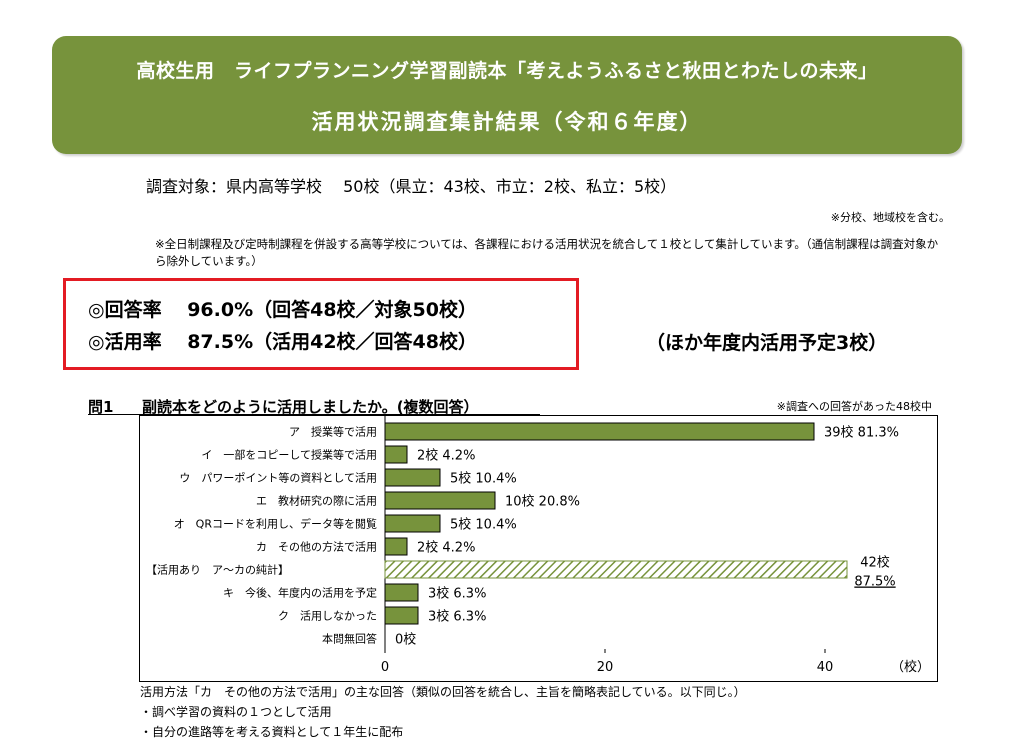  What do you see at coordinates (314, 414) in the screenshot?
I see `question-underline` at bounding box center [314, 414].